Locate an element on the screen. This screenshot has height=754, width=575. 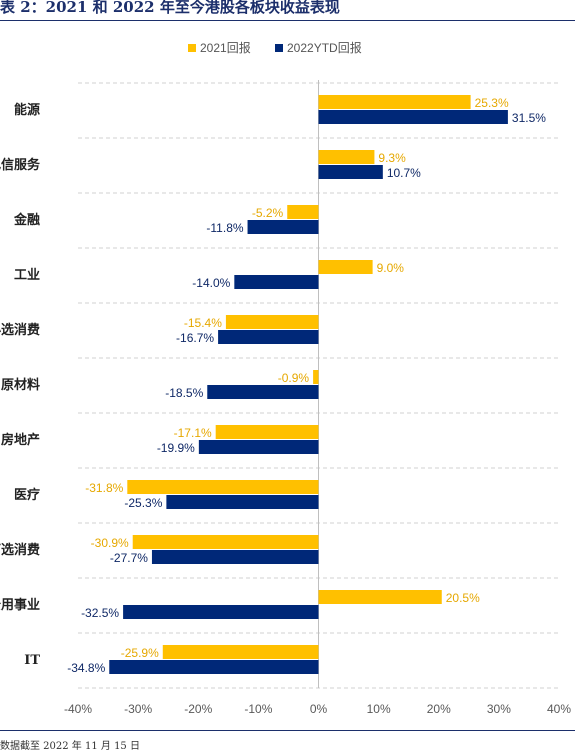
category-label-1: 电信服务 is located at coordinates (20, 165).